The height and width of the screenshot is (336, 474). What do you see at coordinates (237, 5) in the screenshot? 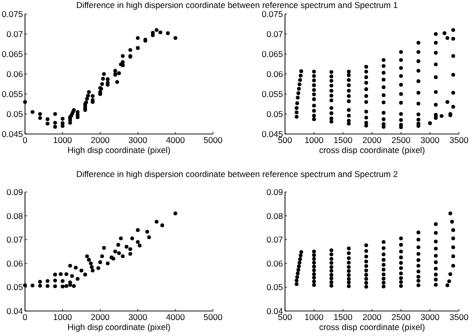
I see `text: Difference in high dispersion coordinate between reference spectrum and Spectrum 1` at bounding box center [237, 5].